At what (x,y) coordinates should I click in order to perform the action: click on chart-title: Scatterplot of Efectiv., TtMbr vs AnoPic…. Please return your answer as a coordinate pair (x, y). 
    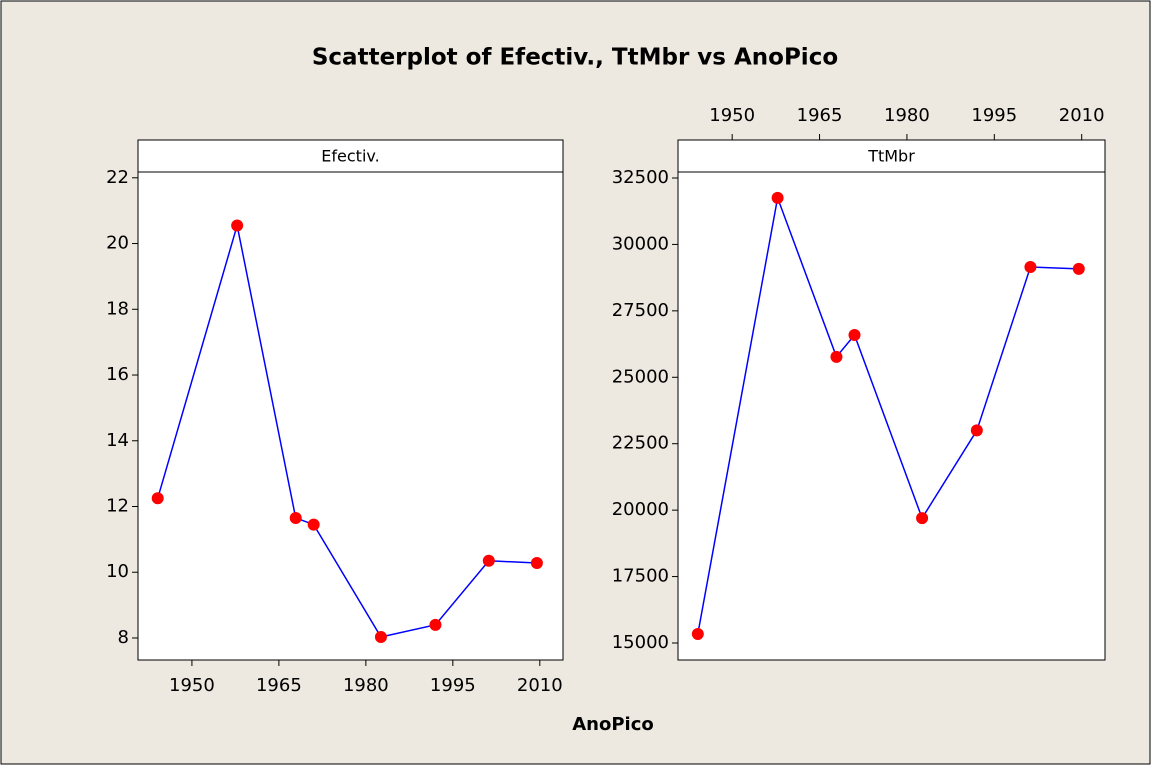
    Looking at the image, I should click on (575, 58).